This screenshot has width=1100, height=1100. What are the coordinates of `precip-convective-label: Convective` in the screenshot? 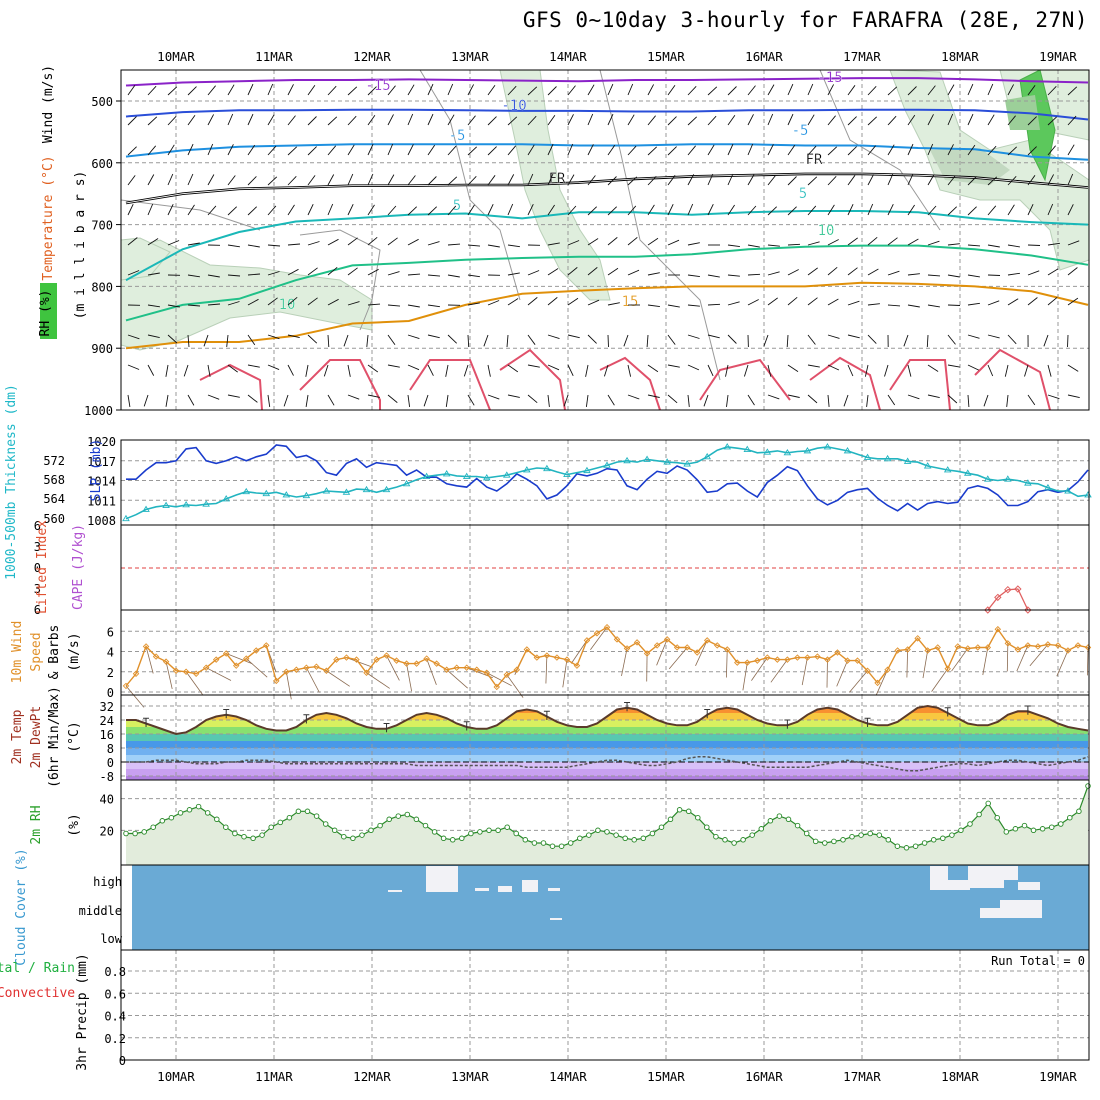 It's located at (37, 993).